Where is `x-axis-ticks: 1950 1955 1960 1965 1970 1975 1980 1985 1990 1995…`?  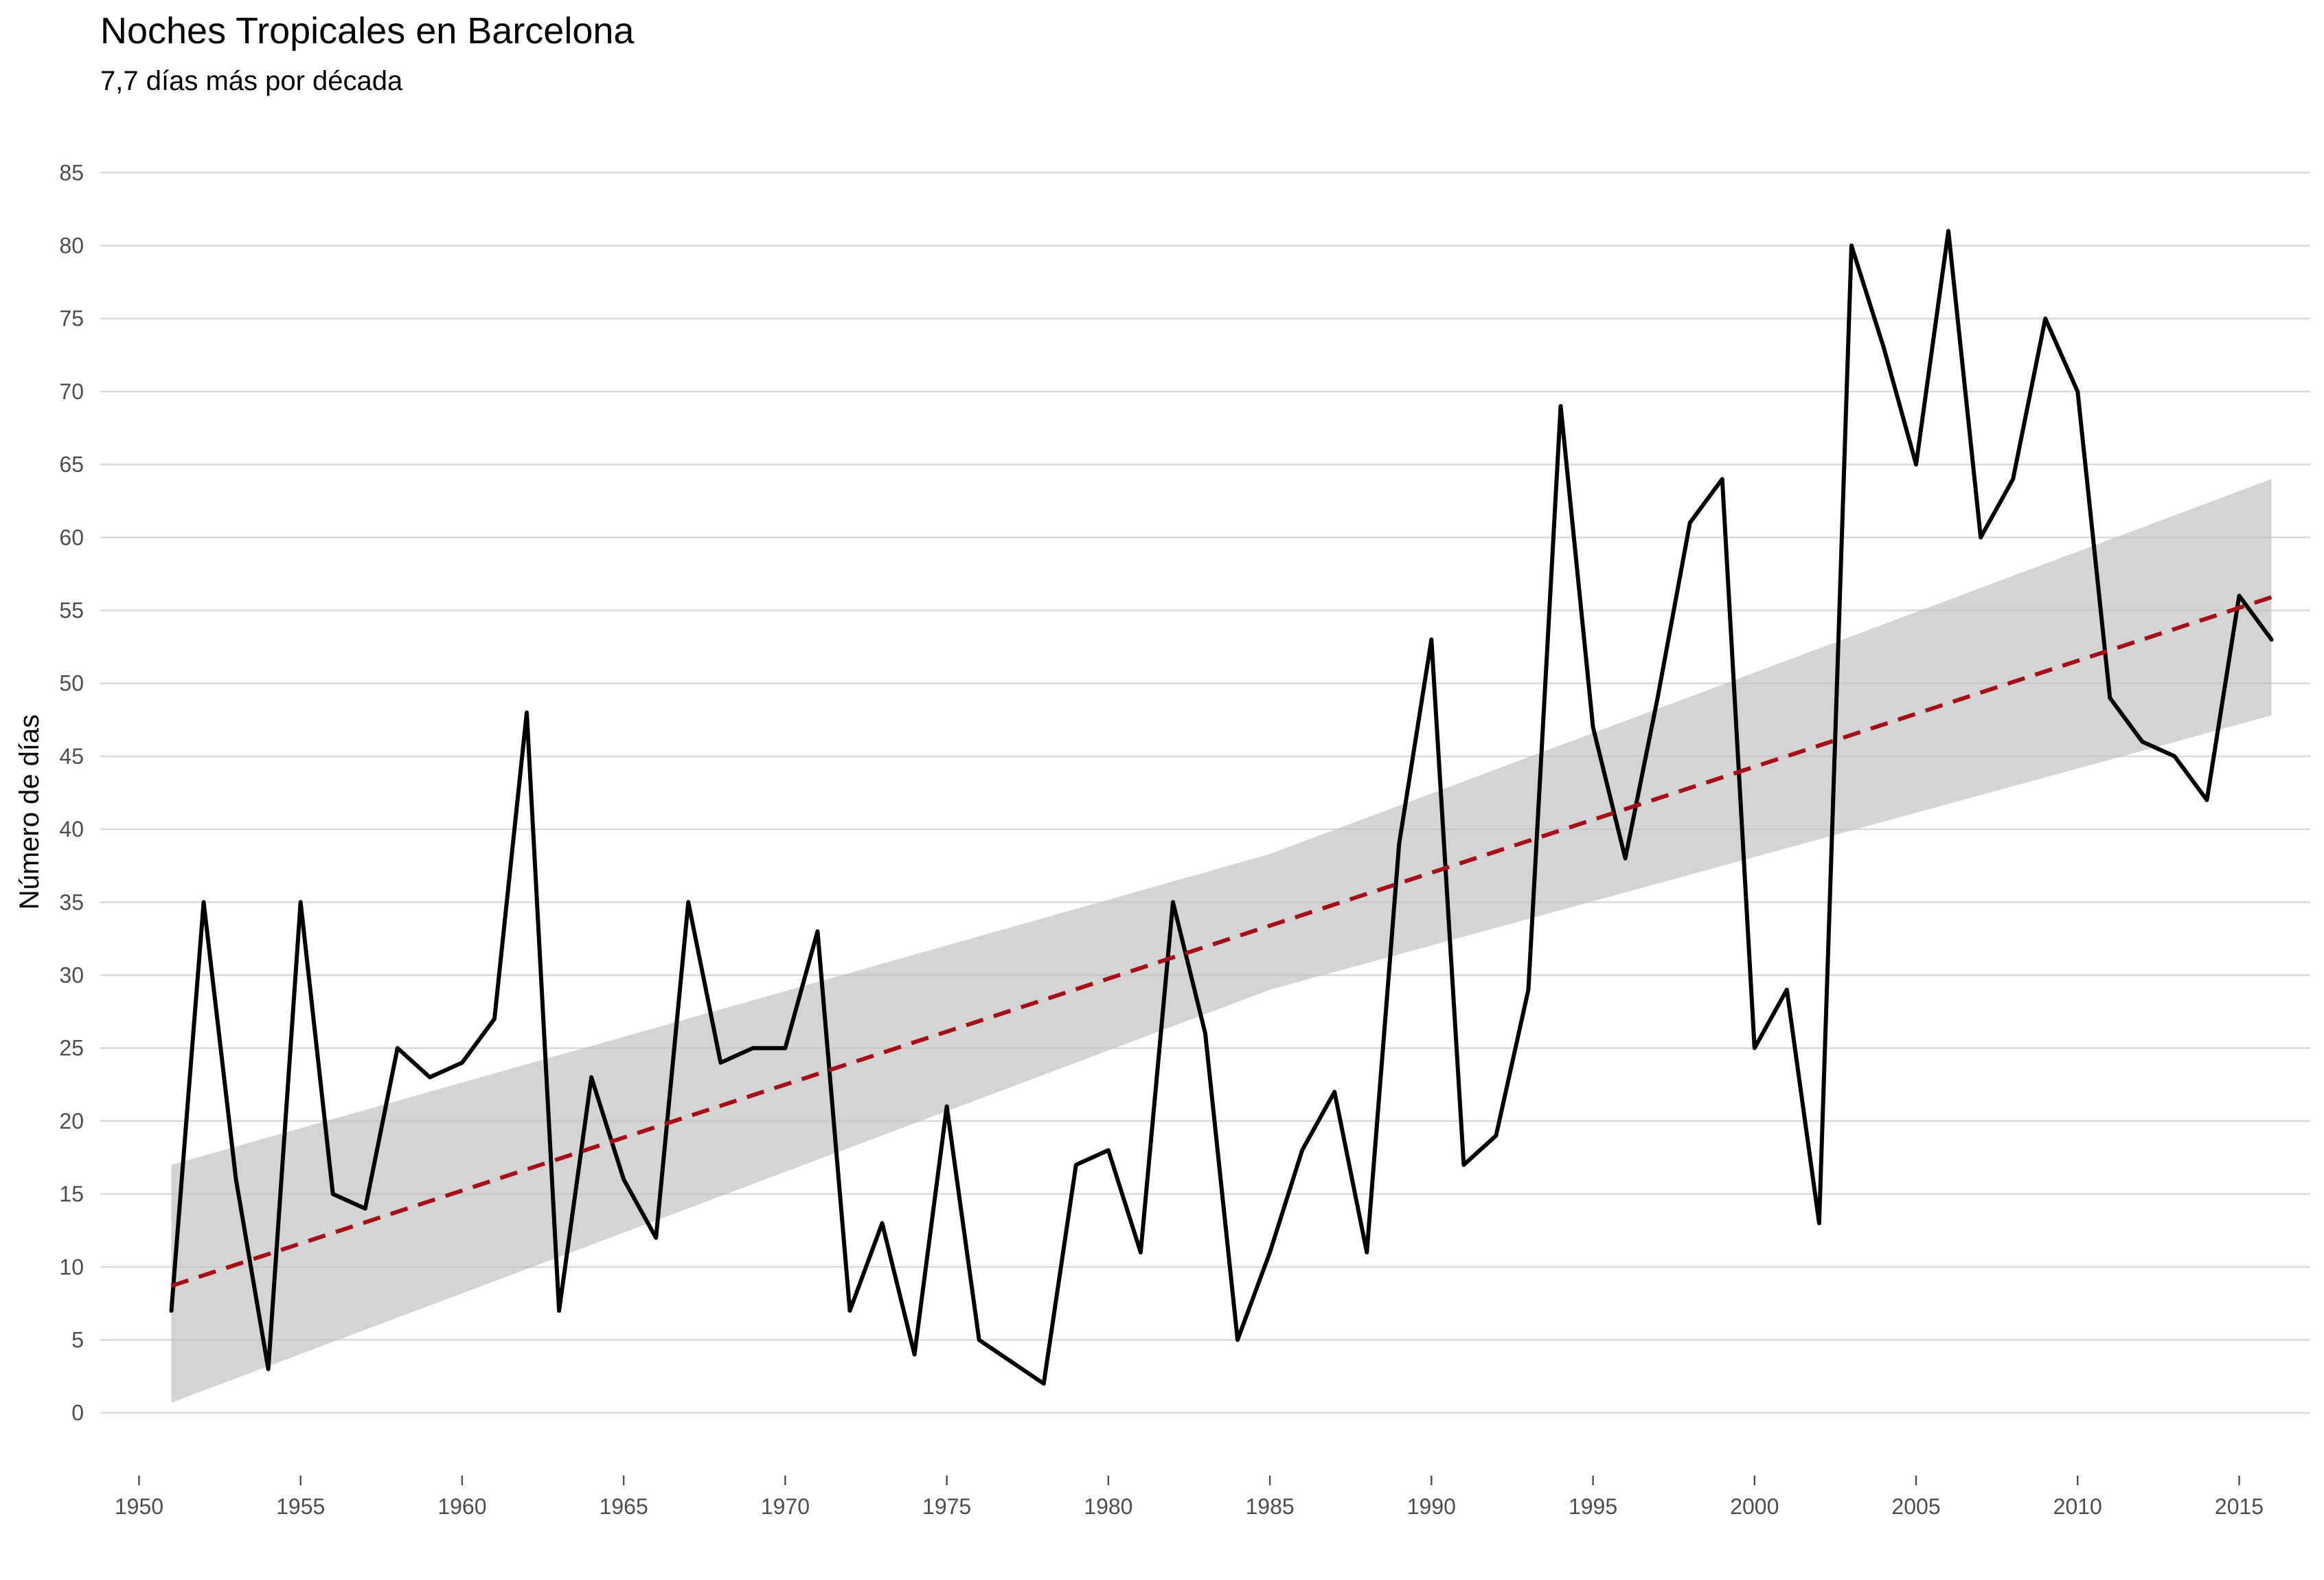 x-axis-ticks: 1950 1955 1960 1965 1970 1975 1980 1985 1990 1995… is located at coordinates (1189, 1498).